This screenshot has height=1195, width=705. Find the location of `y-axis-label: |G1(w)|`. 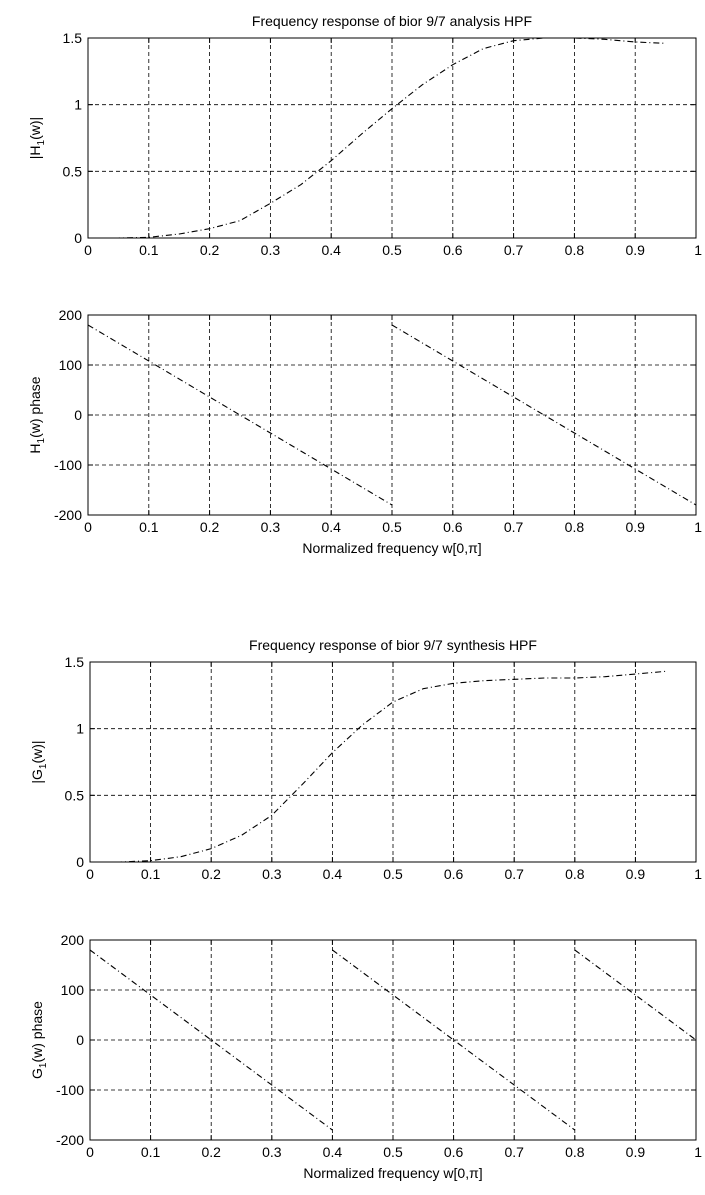

y-axis-label: |G1(w)| is located at coordinates (39, 761).